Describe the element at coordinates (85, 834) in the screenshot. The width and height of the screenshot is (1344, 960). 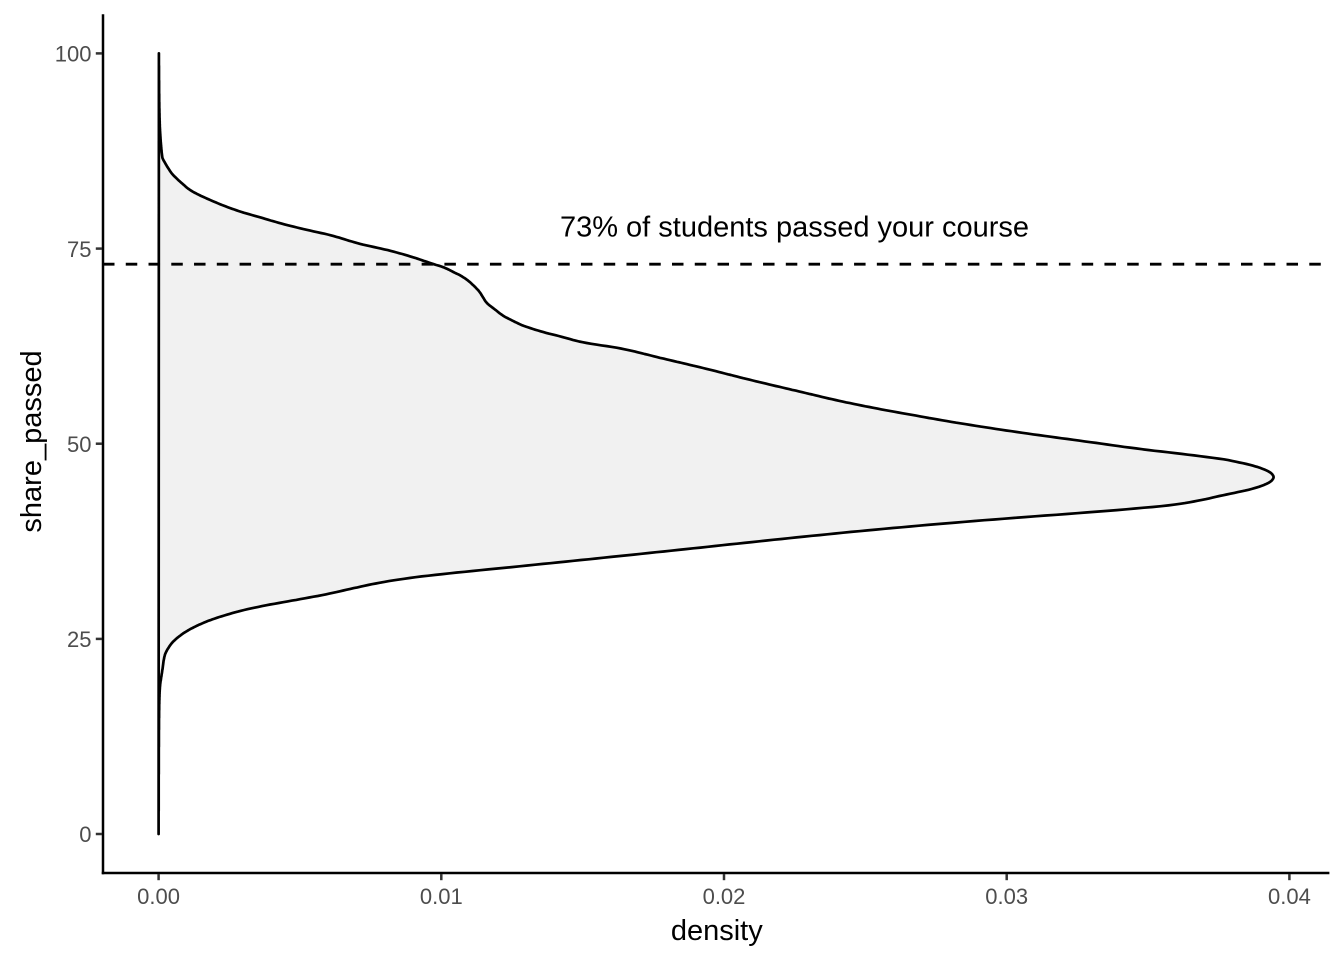
I see `svg-text: 0` at that location.